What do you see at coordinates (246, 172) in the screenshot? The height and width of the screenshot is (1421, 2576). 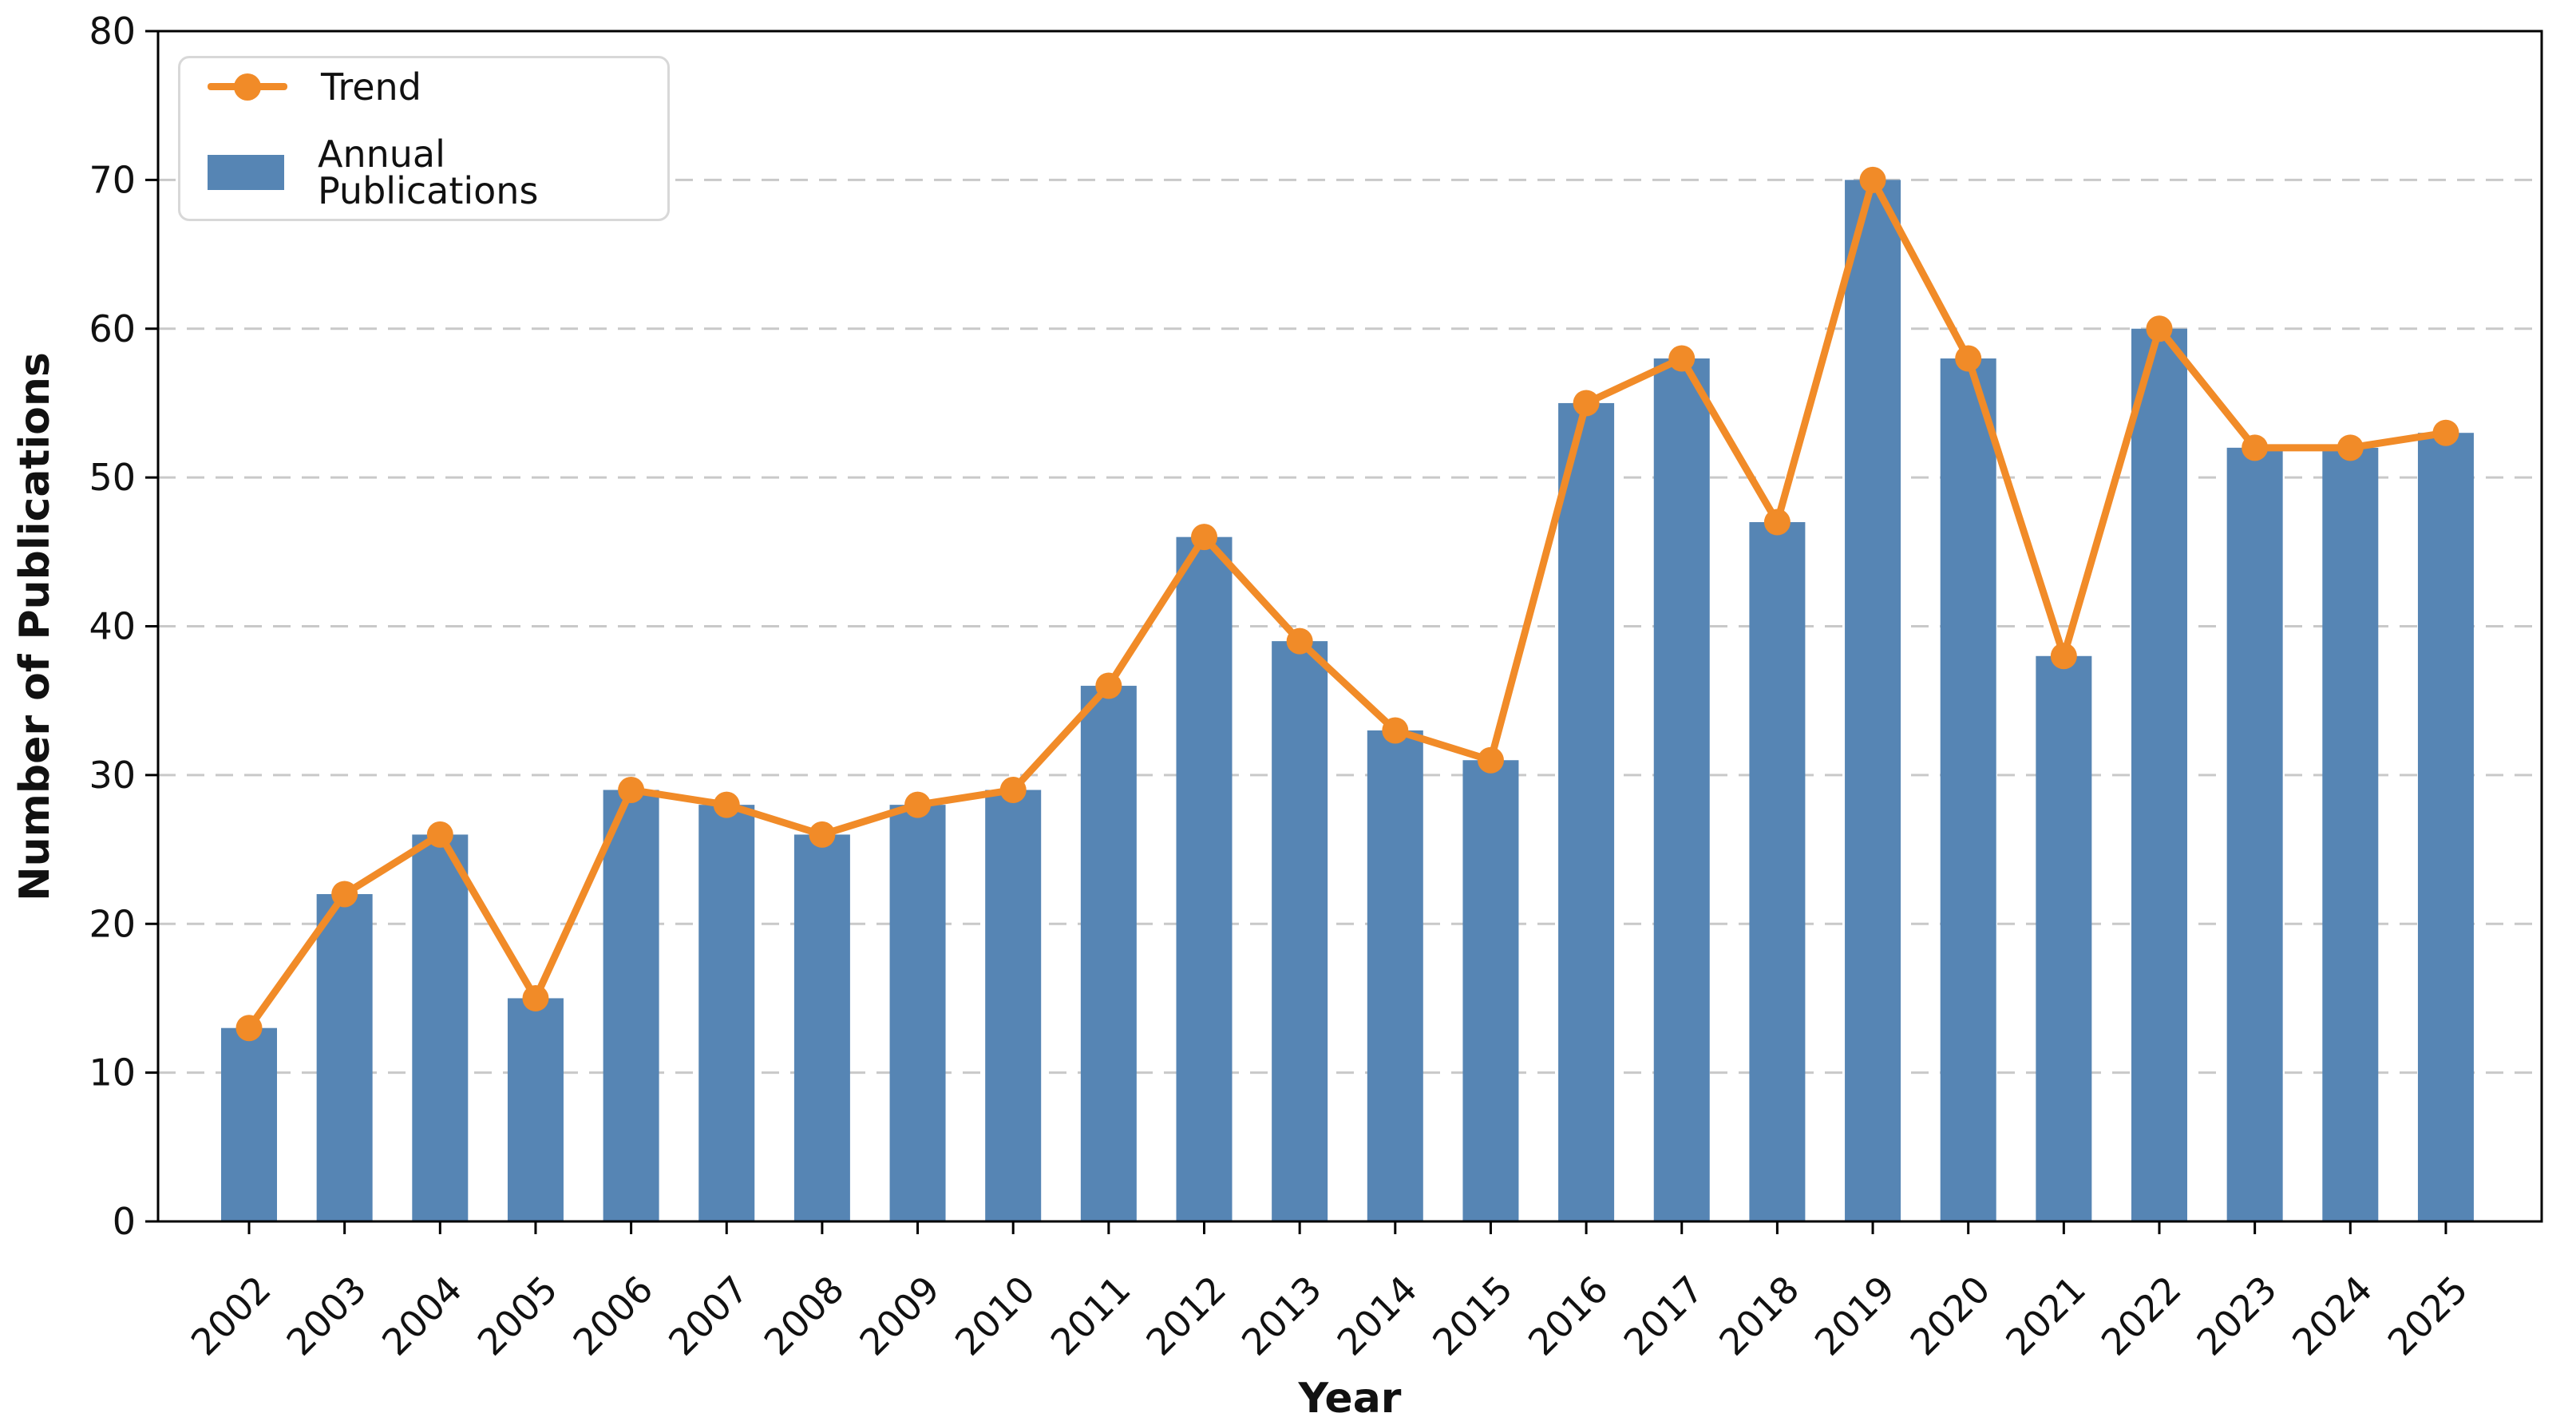 I see `annual-publications-swatch-icon` at bounding box center [246, 172].